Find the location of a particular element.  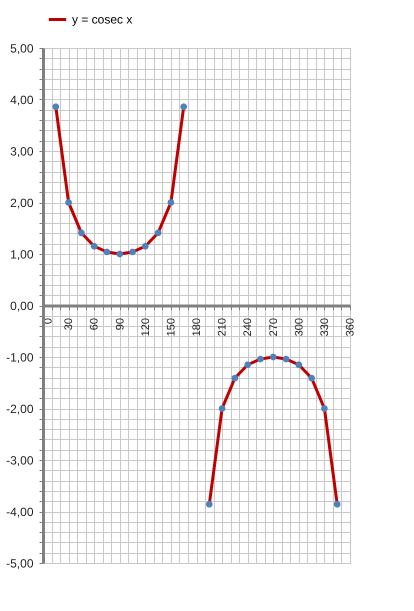

x-tick-label: 270 is located at coordinates (274, 327).